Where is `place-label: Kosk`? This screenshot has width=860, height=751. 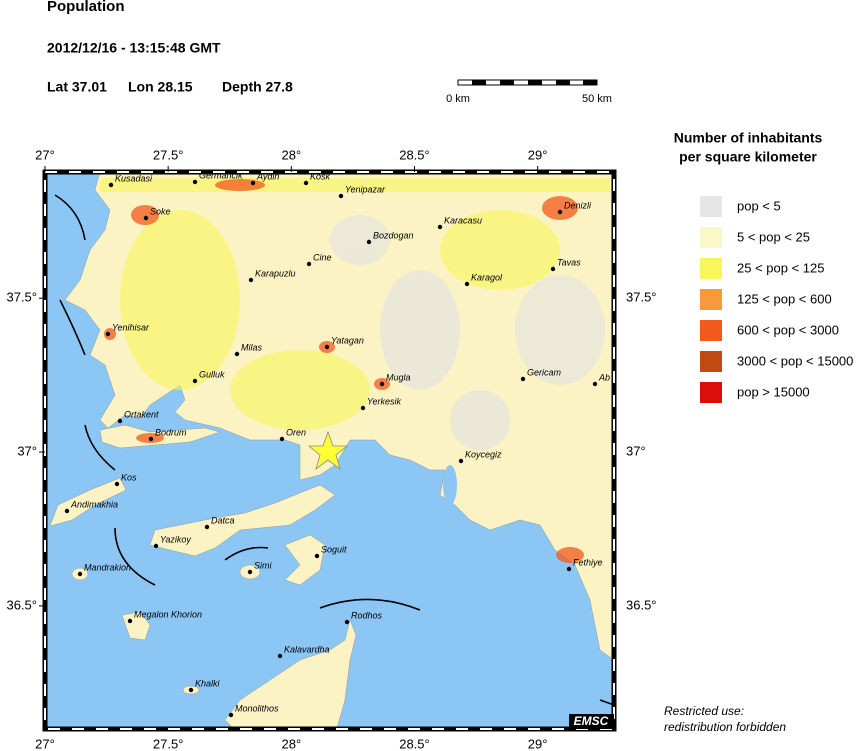 place-label: Kosk is located at coordinates (320, 176).